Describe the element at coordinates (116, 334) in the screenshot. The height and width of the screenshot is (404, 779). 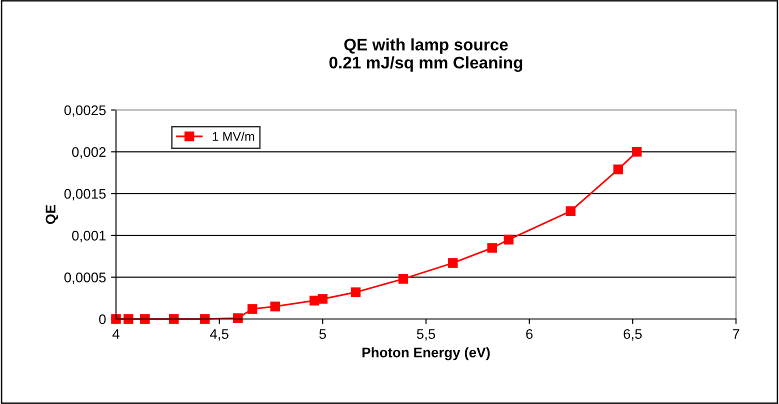
I see `x-tick-label: 4` at that location.